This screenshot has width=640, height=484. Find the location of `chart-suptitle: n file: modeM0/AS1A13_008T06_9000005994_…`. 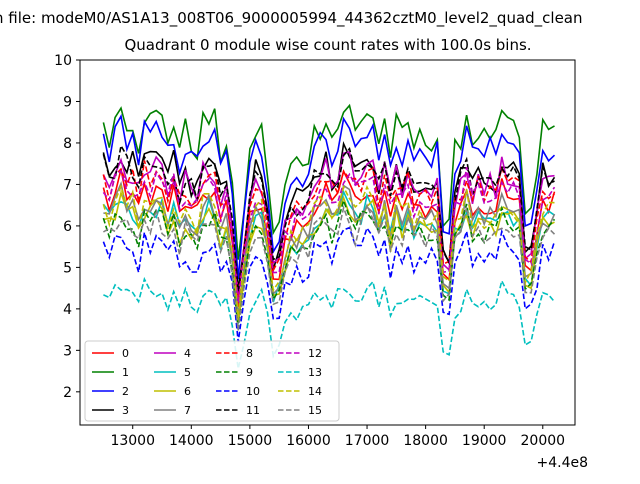

chart-suptitle: n file: modeM0/AS1A13_008T06_9000005994_… is located at coordinates (291, 18).